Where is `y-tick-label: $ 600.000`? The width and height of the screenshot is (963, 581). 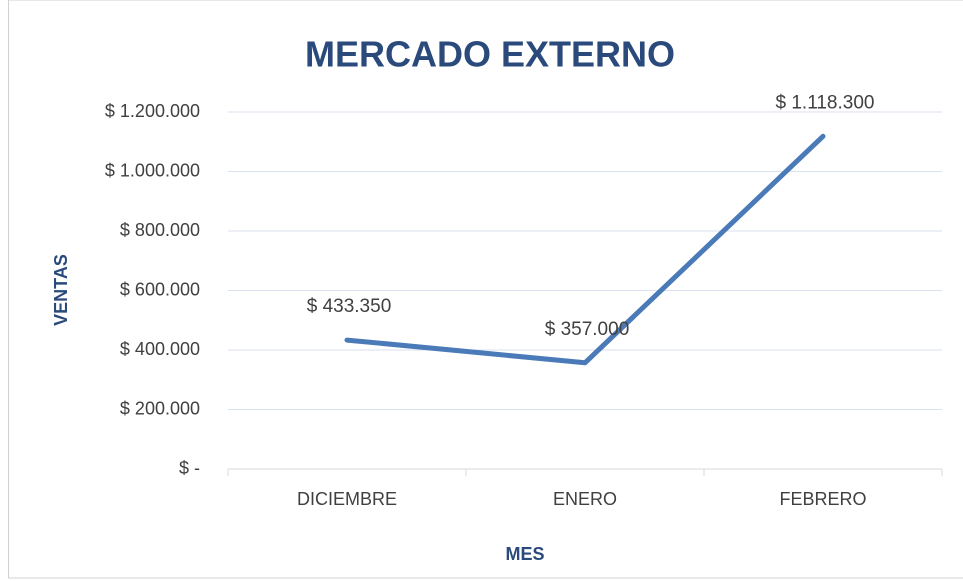 y-tick-label: $ 600.000 is located at coordinates (160, 289).